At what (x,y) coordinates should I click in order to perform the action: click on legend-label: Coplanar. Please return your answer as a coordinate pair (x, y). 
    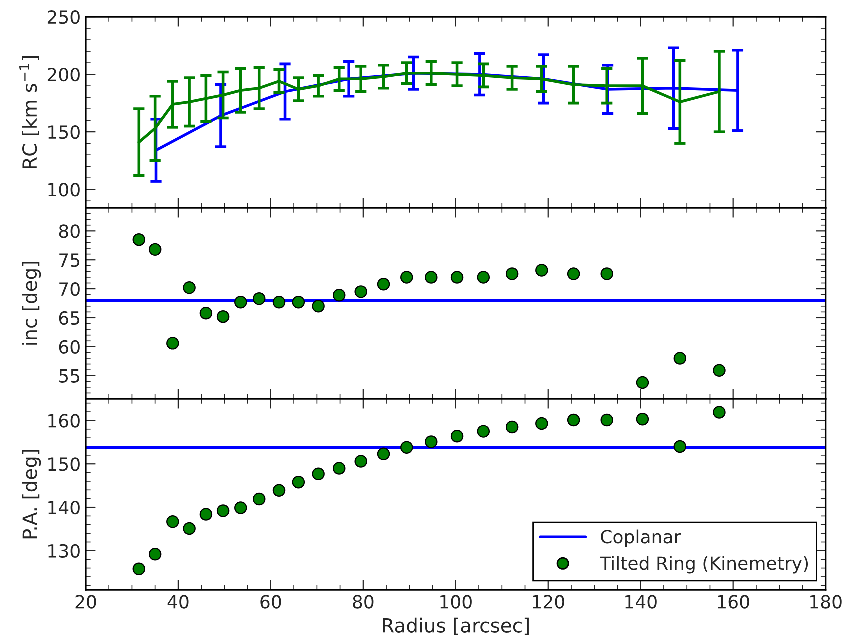
    Looking at the image, I should click on (641, 539).